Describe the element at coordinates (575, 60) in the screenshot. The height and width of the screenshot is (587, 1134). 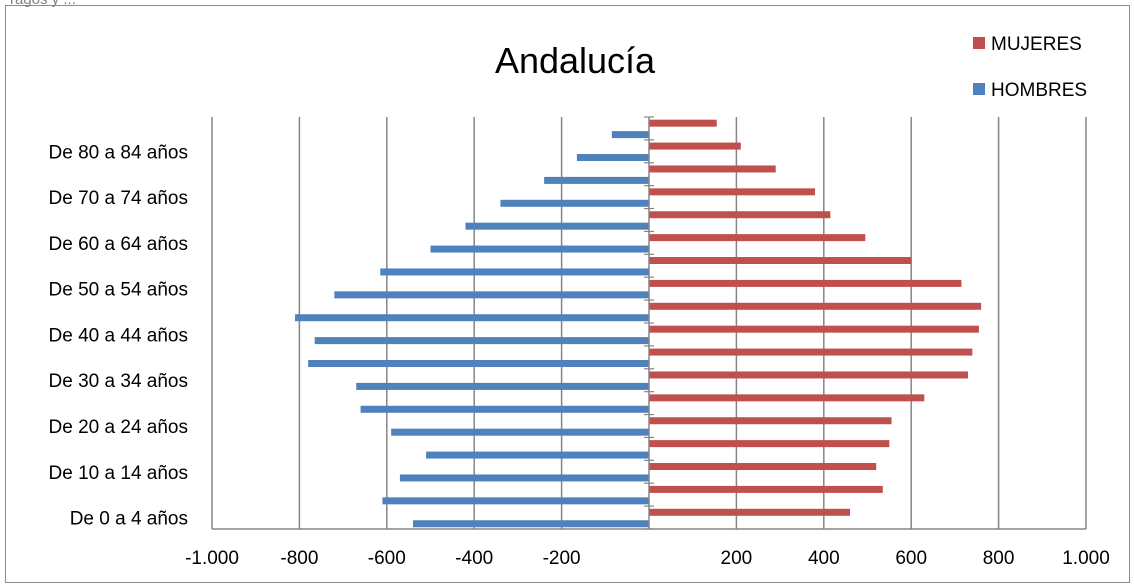
I see `chart-title: Andalucía` at that location.